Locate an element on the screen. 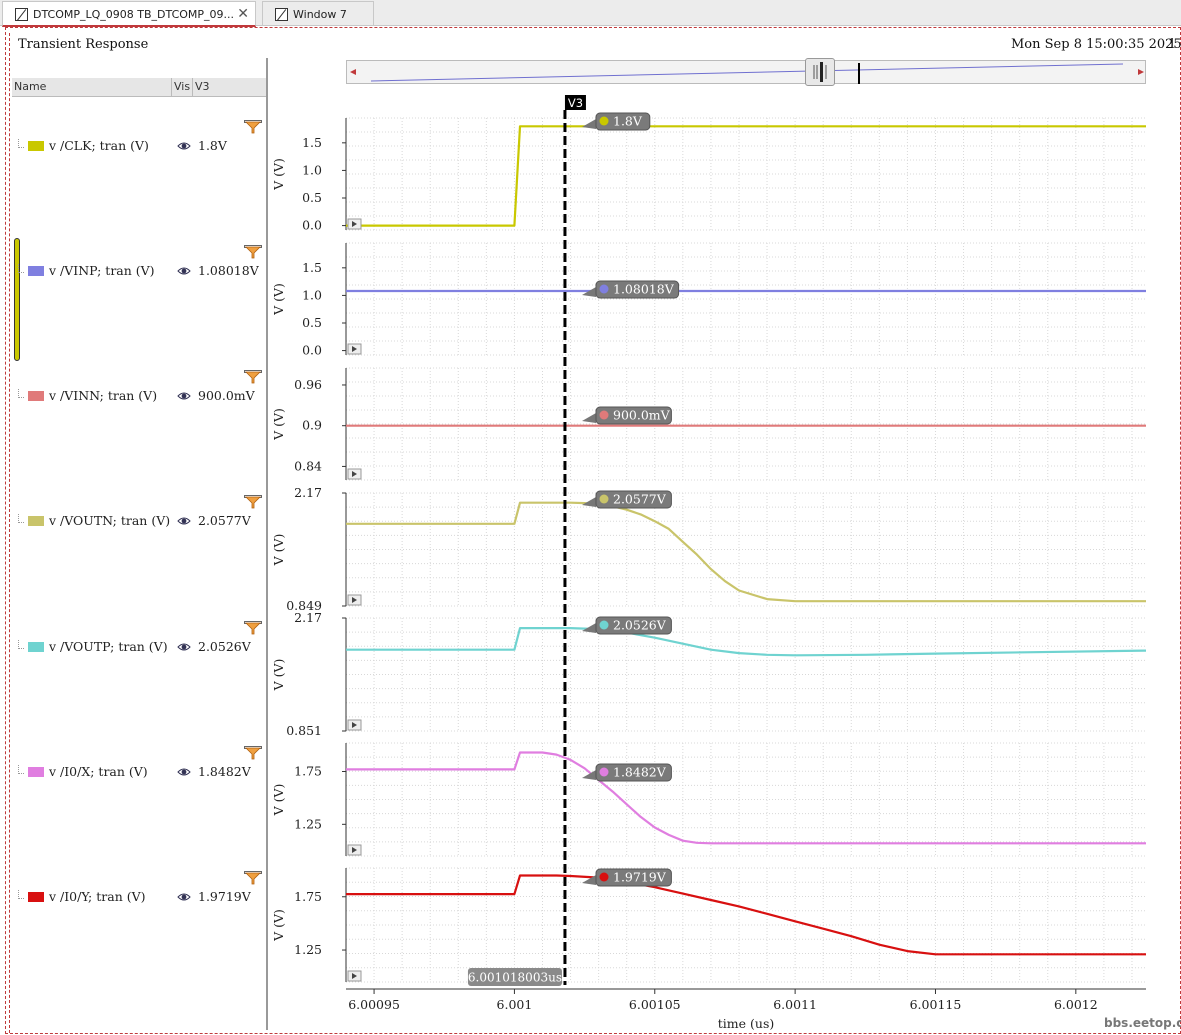 The width and height of the screenshot is (1181, 1035). strip: 0.0 0.5 1.0 1.5 V (V) 1.8V is located at coordinates (708, 172).